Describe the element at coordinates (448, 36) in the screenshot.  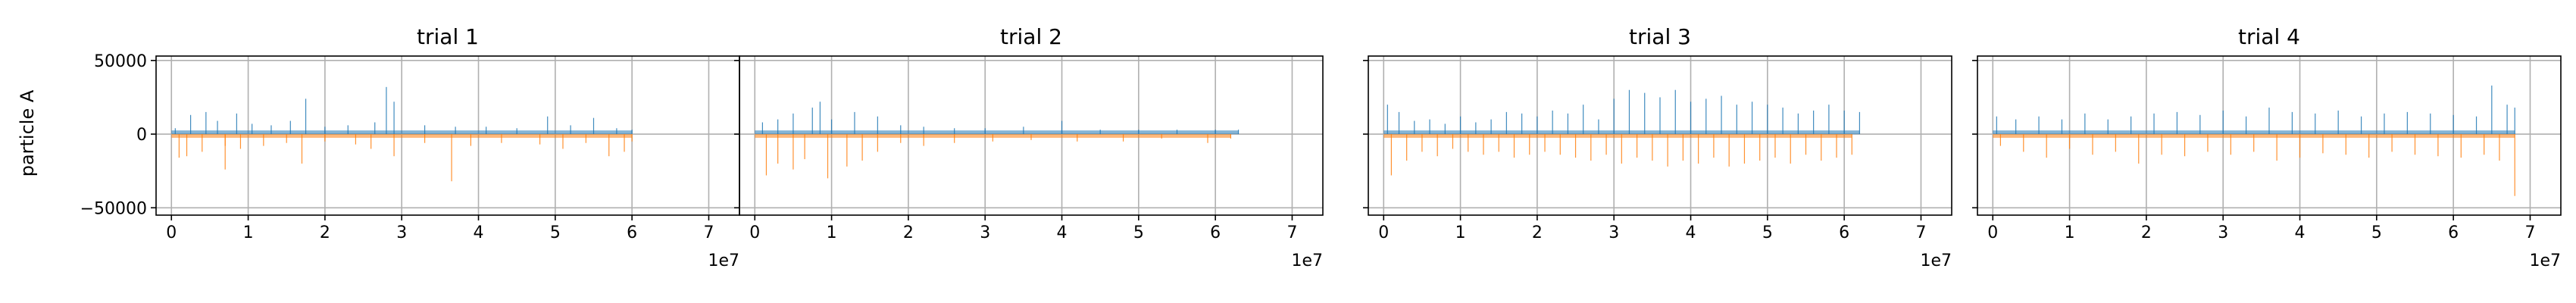
I see `chart-title: trial 1` at that location.